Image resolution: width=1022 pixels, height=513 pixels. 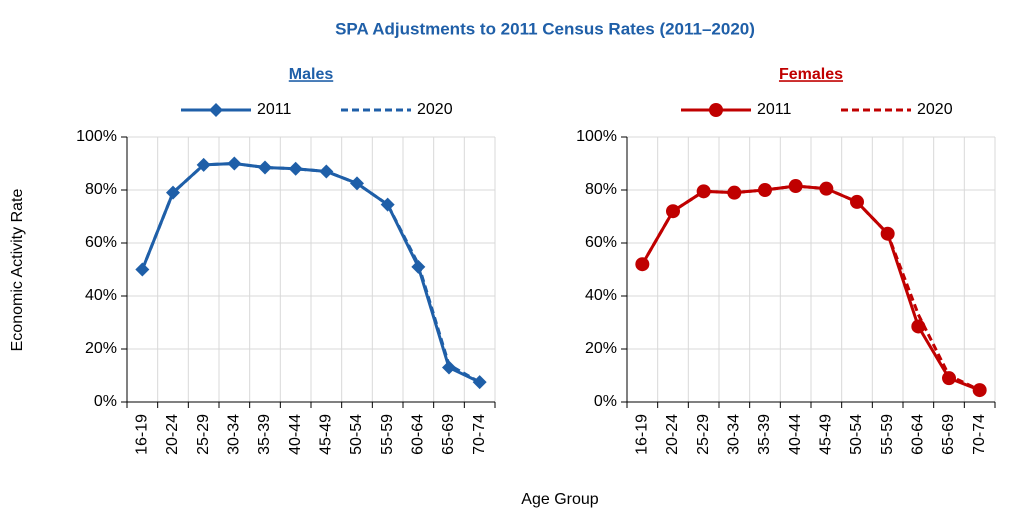 I want to click on series-line, so click(x=310, y=272).